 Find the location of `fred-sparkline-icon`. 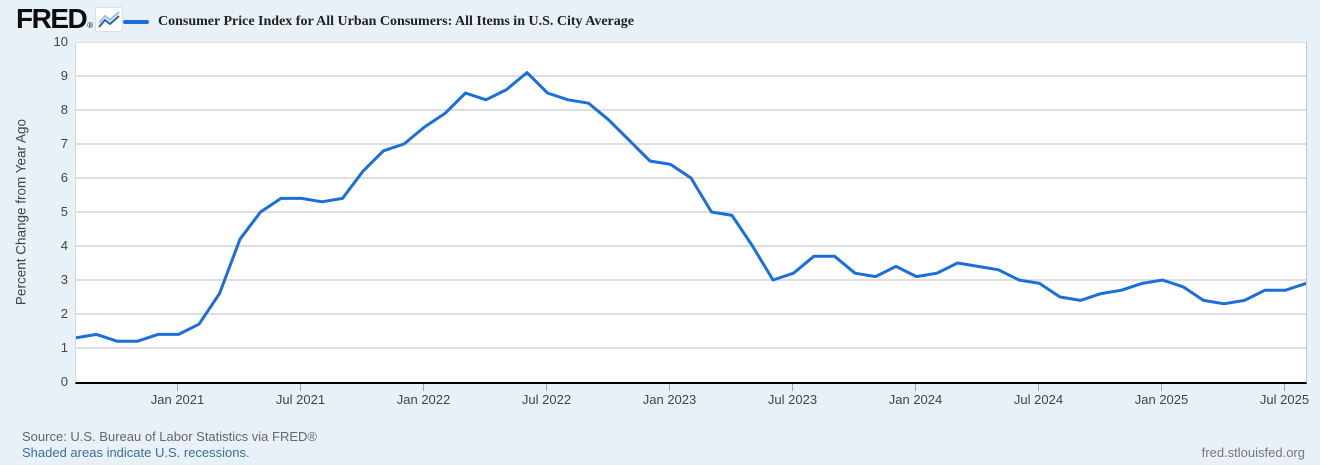

fred-sparkline-icon is located at coordinates (109, 19).